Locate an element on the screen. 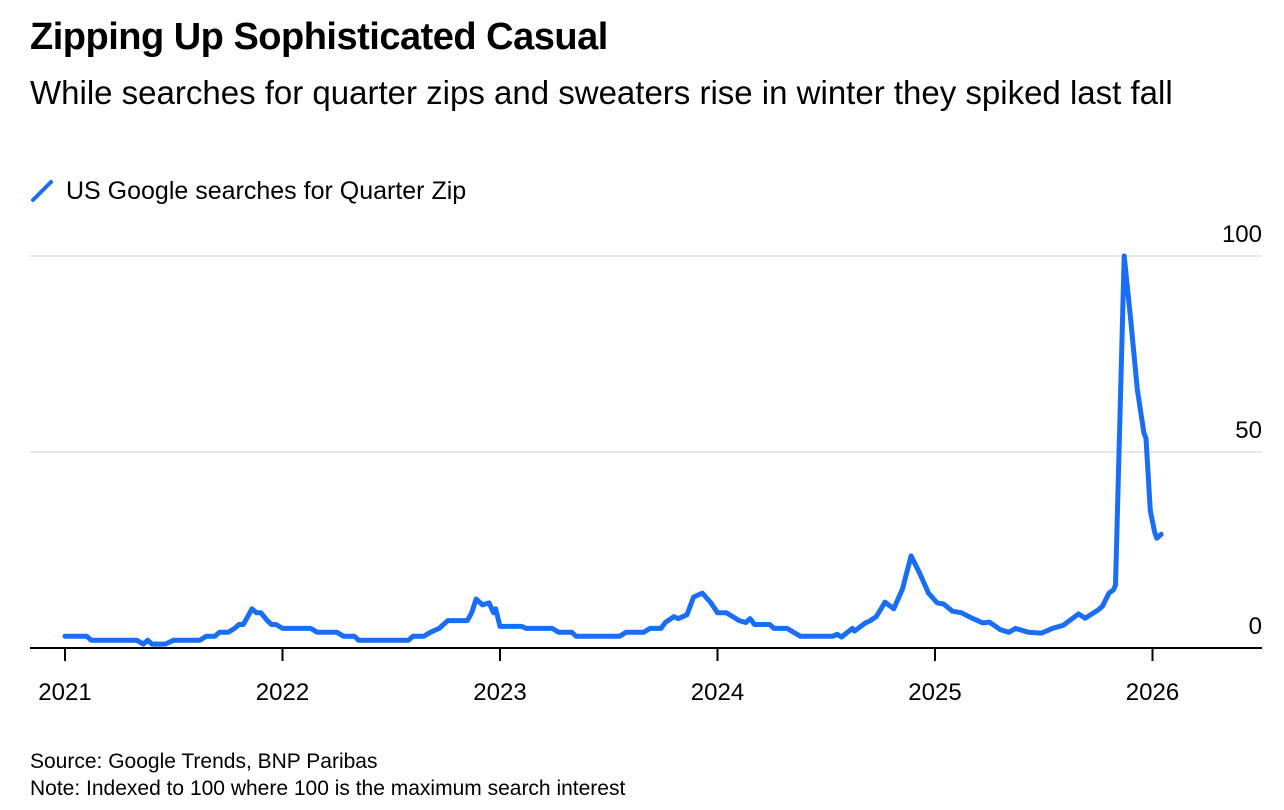 This screenshot has height=810, width=1284. legend-line-icon-stroke is located at coordinates (42, 191).